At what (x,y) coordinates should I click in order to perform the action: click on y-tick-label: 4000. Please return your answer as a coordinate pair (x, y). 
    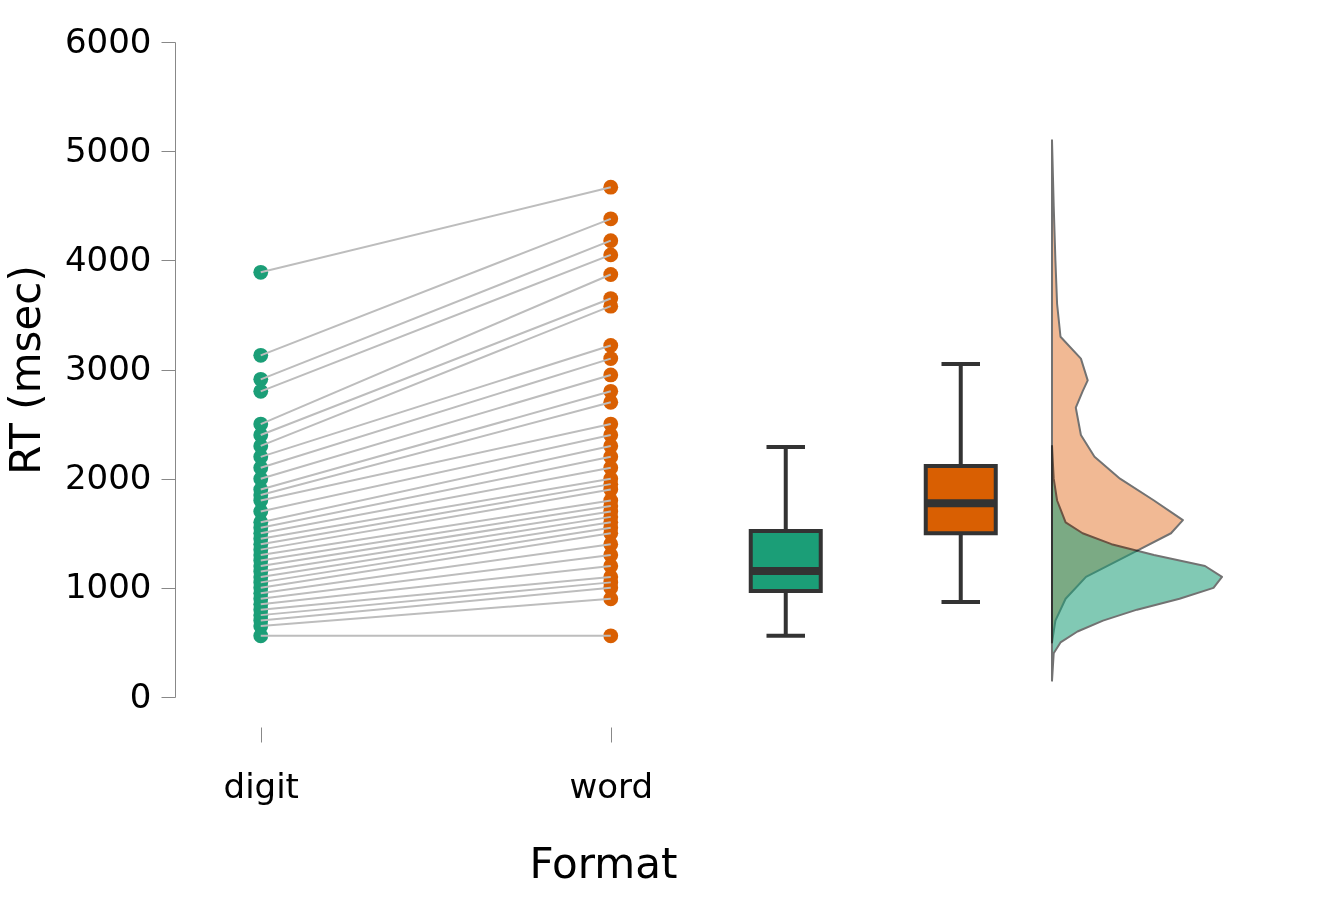
    Looking at the image, I should click on (108, 258).